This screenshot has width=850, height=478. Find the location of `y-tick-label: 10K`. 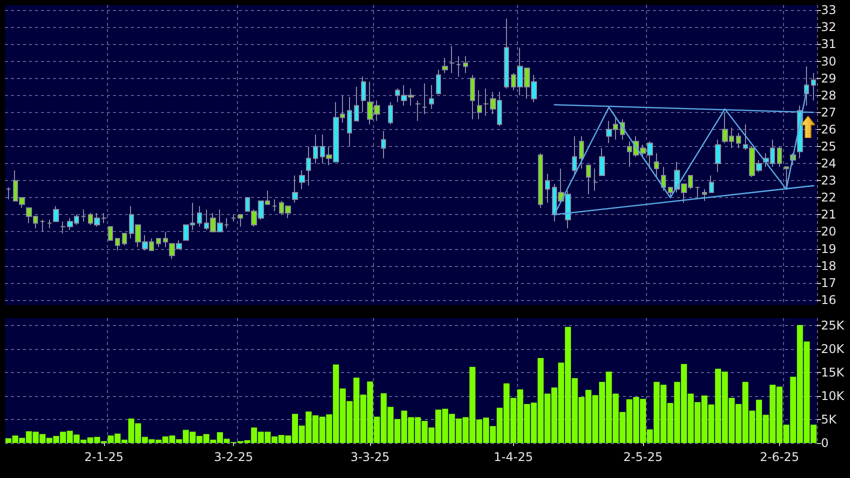

y-tick-label: 10K is located at coordinates (833, 396).